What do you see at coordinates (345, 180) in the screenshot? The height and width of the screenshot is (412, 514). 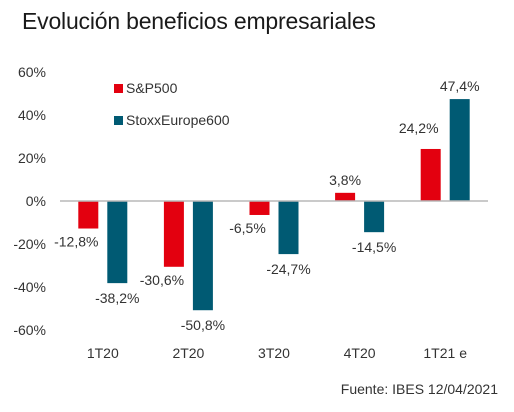 I see `data-label: 3,8%` at bounding box center [345, 180].